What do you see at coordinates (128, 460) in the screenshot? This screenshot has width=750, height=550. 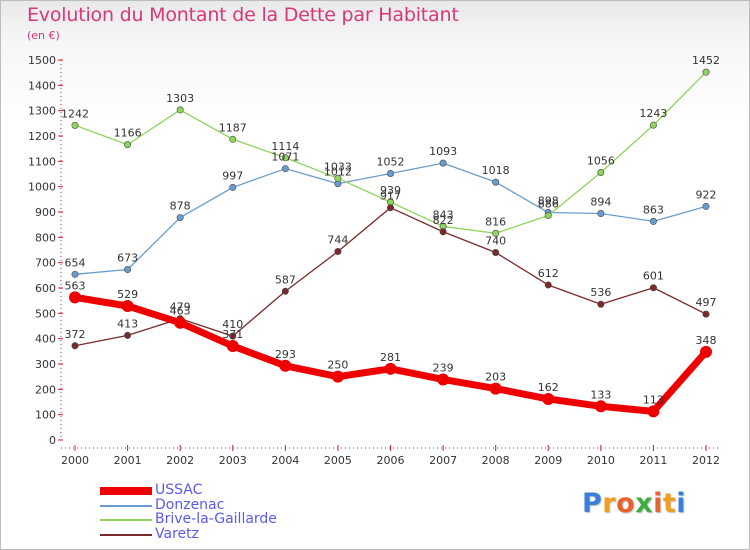 I see `x-tick-label: 2001` at bounding box center [128, 460].